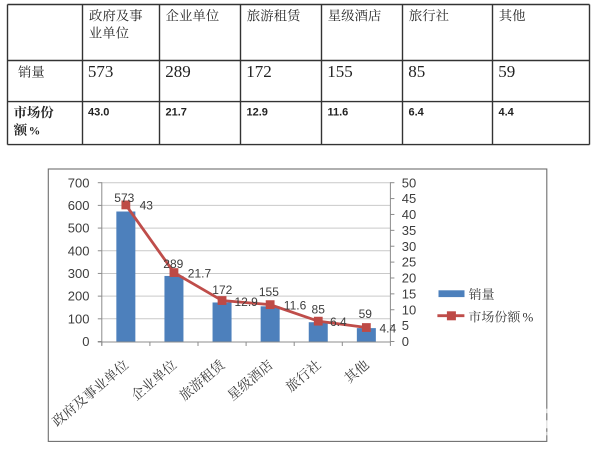  What do you see at coordinates (79, 296) in the screenshot?
I see `svg-text: 200` at bounding box center [79, 296].